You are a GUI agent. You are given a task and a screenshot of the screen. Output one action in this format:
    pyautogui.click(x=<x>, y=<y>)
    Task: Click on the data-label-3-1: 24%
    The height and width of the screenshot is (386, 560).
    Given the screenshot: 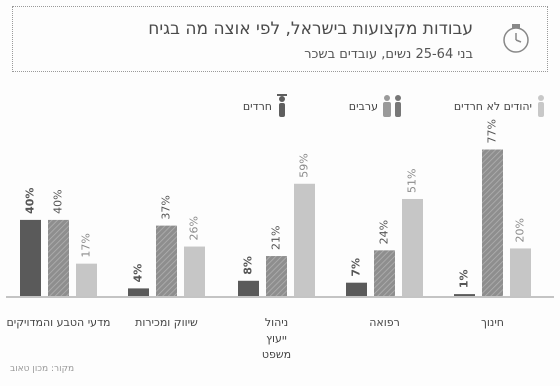 What is the action you would take?
    pyautogui.click(x=384, y=232)
    